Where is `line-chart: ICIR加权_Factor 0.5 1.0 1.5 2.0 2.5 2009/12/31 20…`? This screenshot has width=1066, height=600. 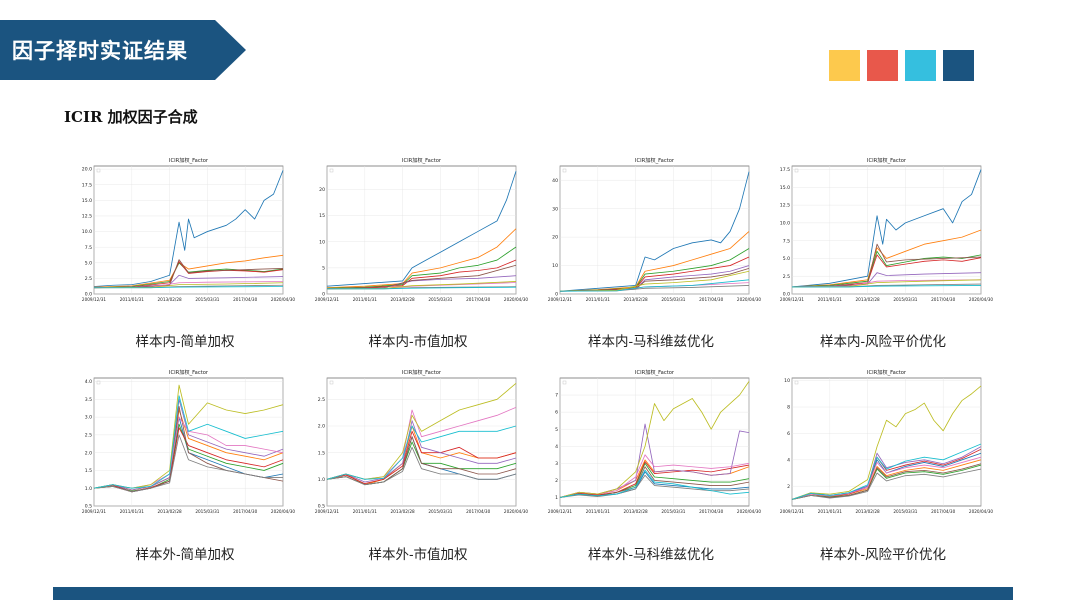
line-chart: ICIR加权_Factor 0.5 1.0 1.5 2.0 2.5 2009/12/31 20… is located at coordinates (421, 441).